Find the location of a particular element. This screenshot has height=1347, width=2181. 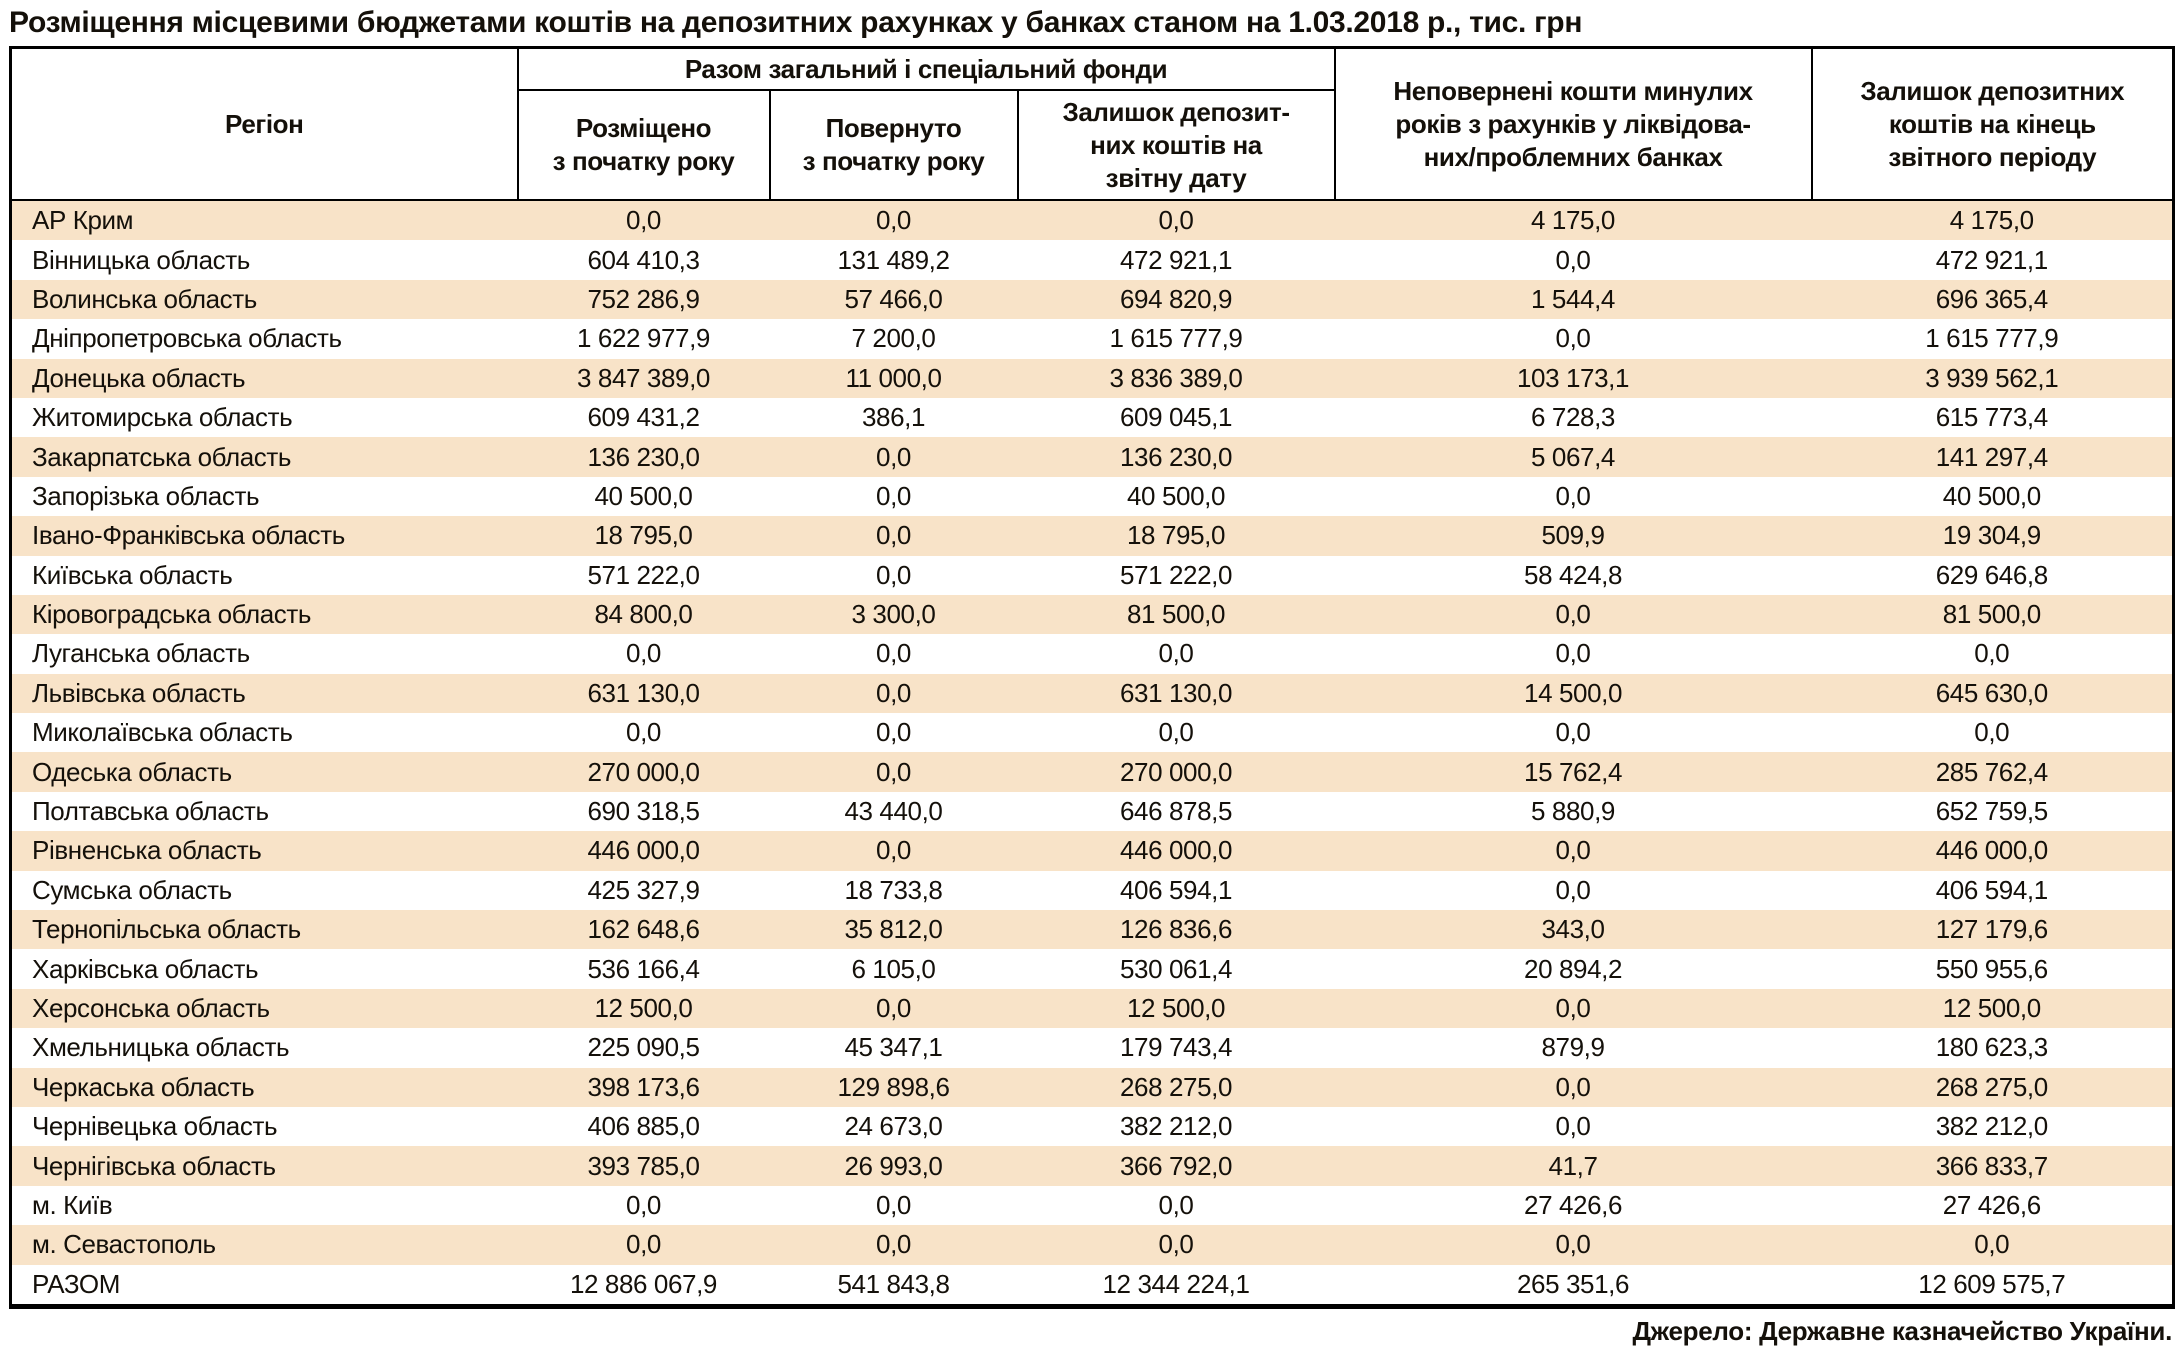

value-cell: 1 615 777,9 is located at coordinates (1992, 338).